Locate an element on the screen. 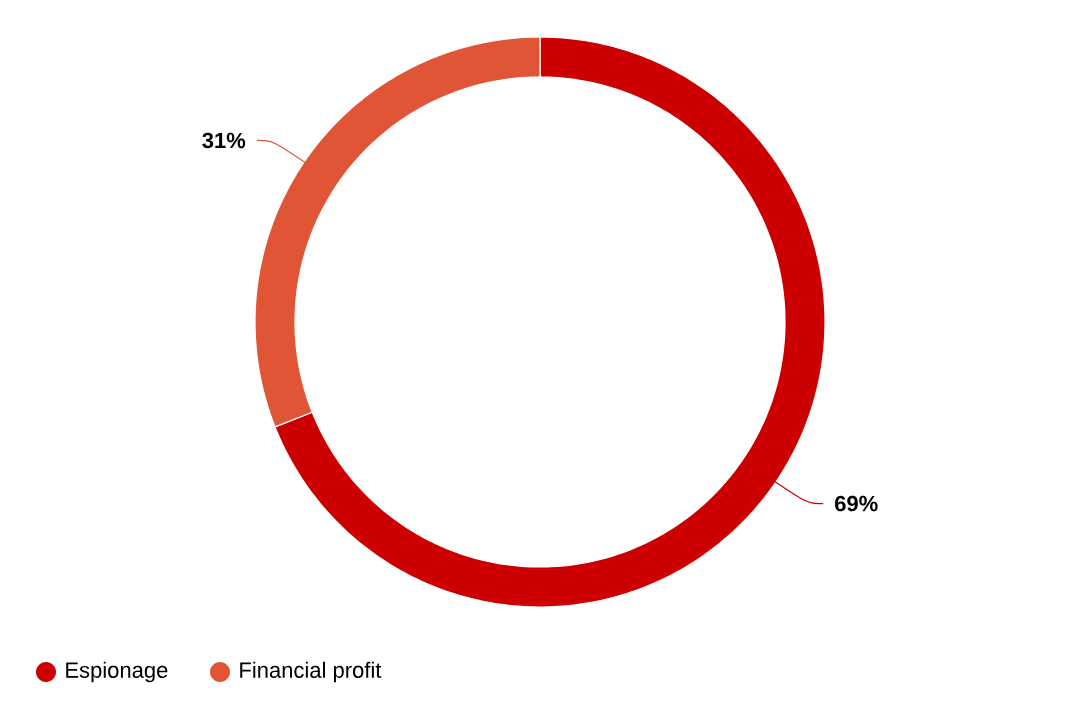 This screenshot has width=1080, height=720. data-label: 31% is located at coordinates (224, 140).